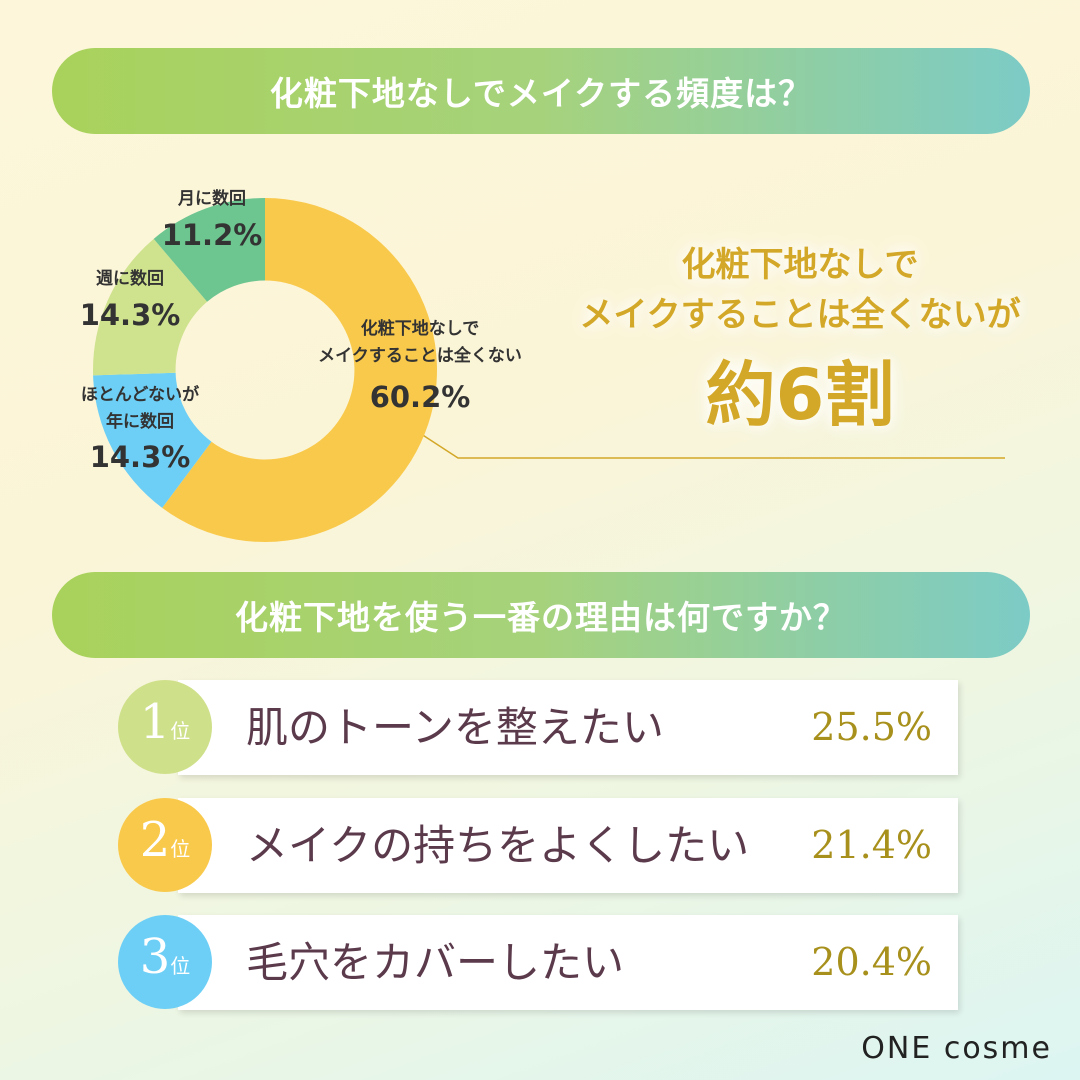 The height and width of the screenshot is (1080, 1080). I want to click on percent: 20.4%, so click(871, 962).